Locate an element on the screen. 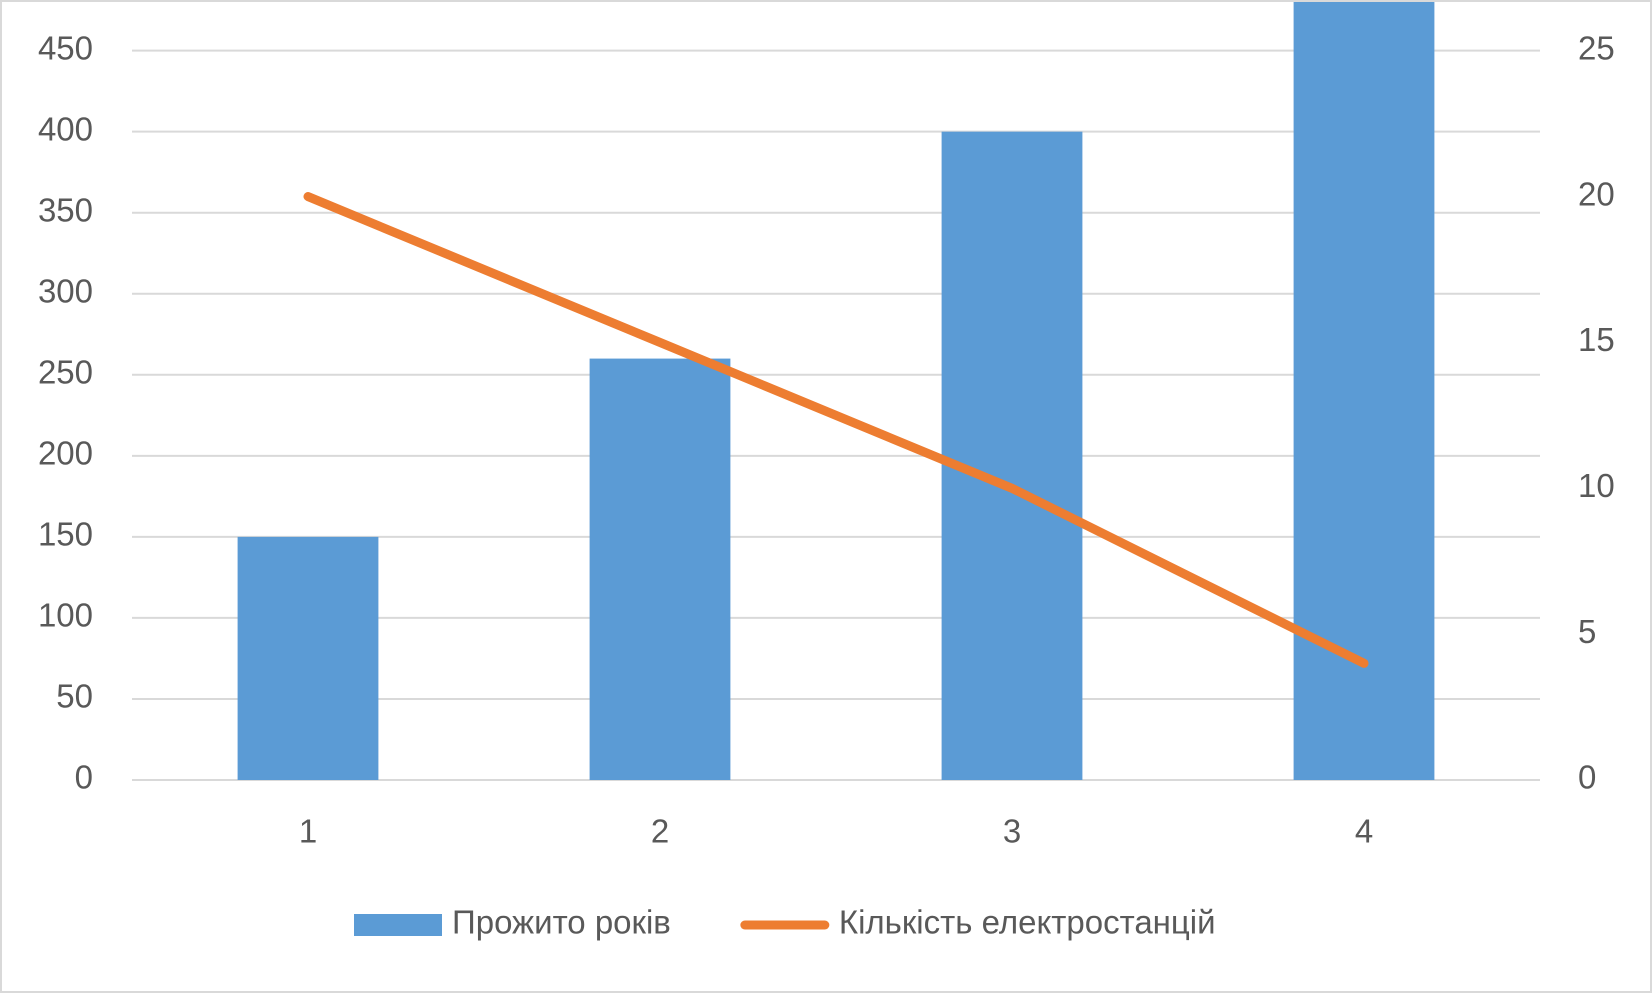 Image resolution: width=1652 pixels, height=993 pixels. y2-tick-label: 15 is located at coordinates (1596, 339).